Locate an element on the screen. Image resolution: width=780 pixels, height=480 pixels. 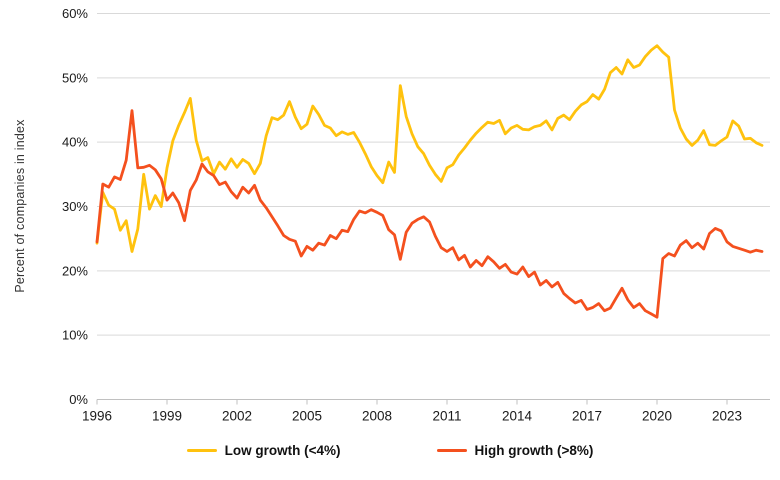
y-tick-label: 40% is located at coordinates (75, 142).